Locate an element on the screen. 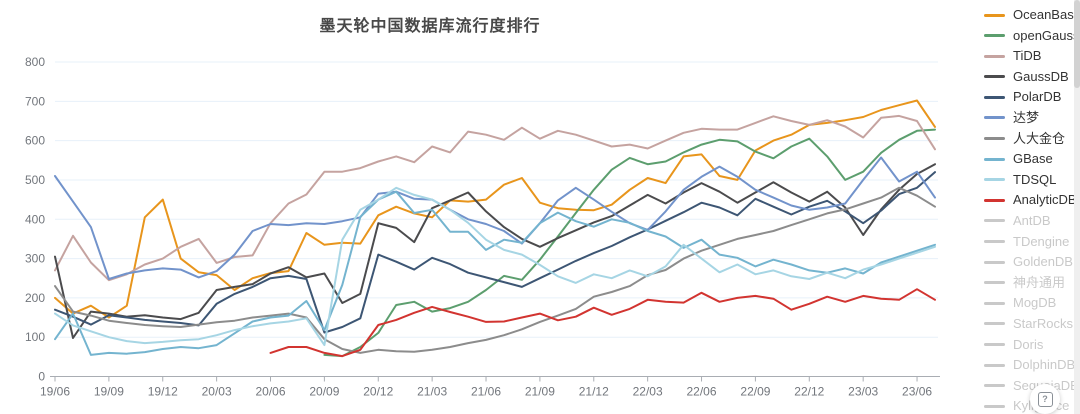 This screenshot has width=1080, height=414. y-tick-label: 500 is located at coordinates (35, 180).